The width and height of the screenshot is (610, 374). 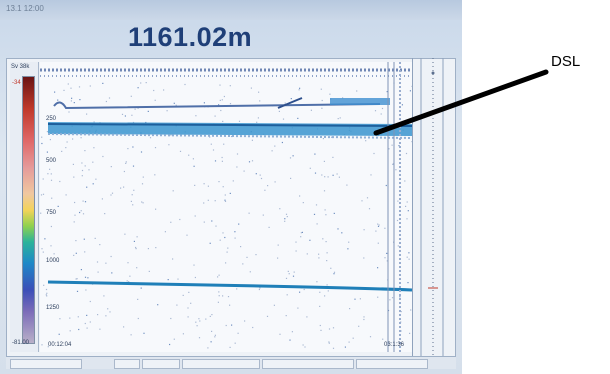 What do you see at coordinates (60, 345) in the screenshot?
I see `time-label-left: 00:12:04` at bounding box center [60, 345].